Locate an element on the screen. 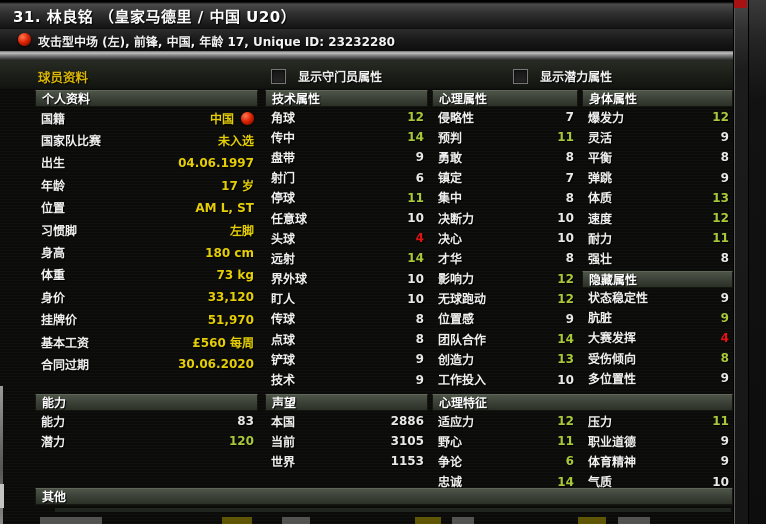 Image resolution: width=766 pixels, height=524 pixels. personality-row: 职业道德 9 is located at coordinates (657, 441).